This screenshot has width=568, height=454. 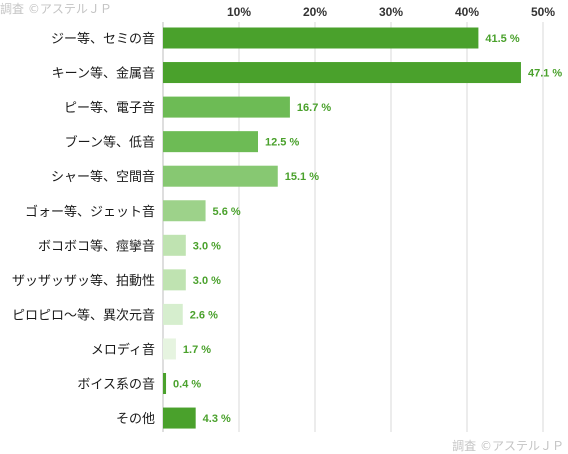 What do you see at coordinates (315, 12) in the screenshot?
I see `x-tick-label: 20%` at bounding box center [315, 12].